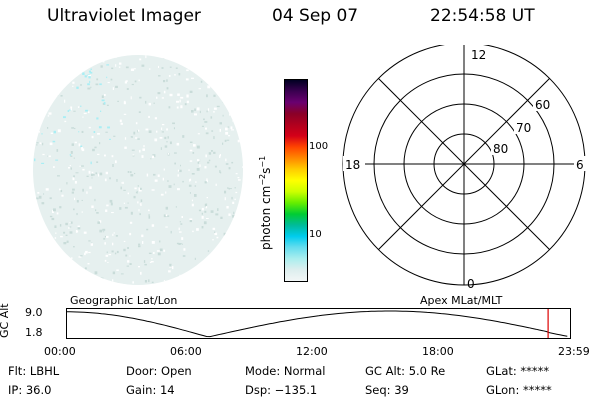 This screenshot has height=400, width=600. What do you see at coordinates (124, 300) in the screenshot?
I see `timeline-left-title: Geographic Lat/Lon` at bounding box center [124, 300].